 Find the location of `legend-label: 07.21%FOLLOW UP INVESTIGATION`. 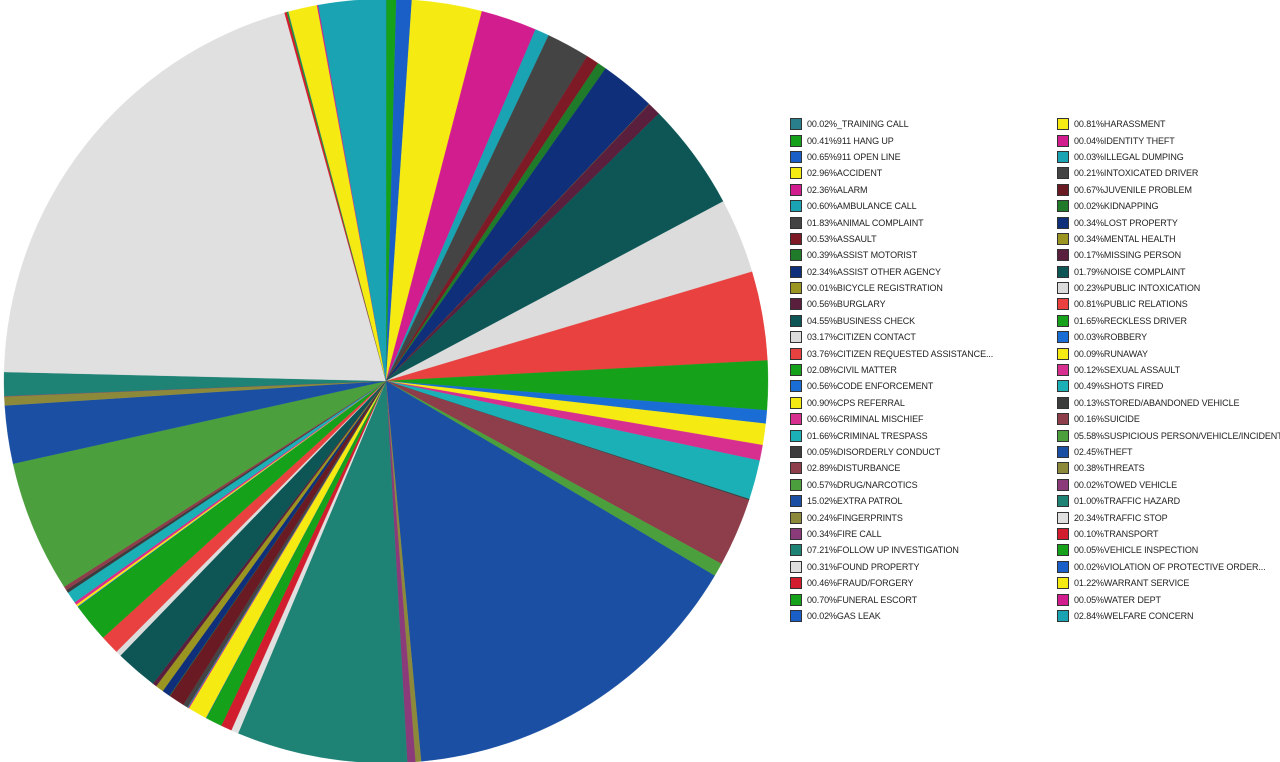

legend-label: 07.21%FOLLOW UP INVESTIGATION is located at coordinates (883, 550).